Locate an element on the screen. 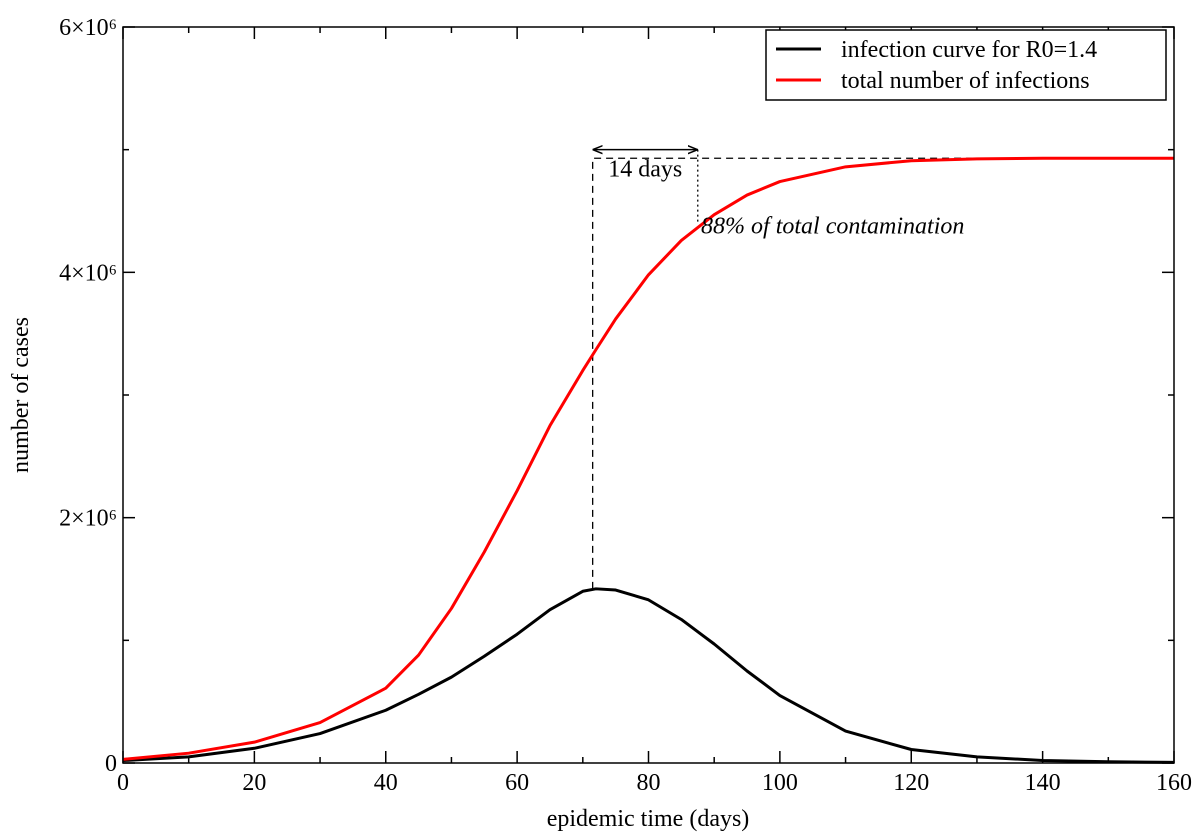 The width and height of the screenshot is (1204, 837). y-tick-label: 6×10⁶ is located at coordinates (88, 28).